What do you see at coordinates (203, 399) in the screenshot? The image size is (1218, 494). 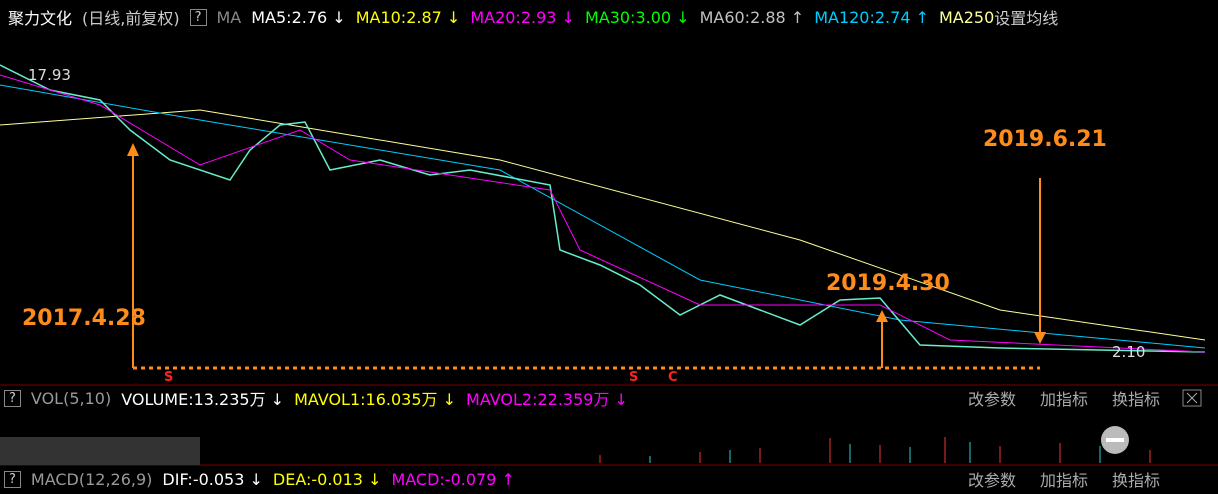 I see `indicator-value: VOLUME:13.235万 ↓` at bounding box center [203, 399].